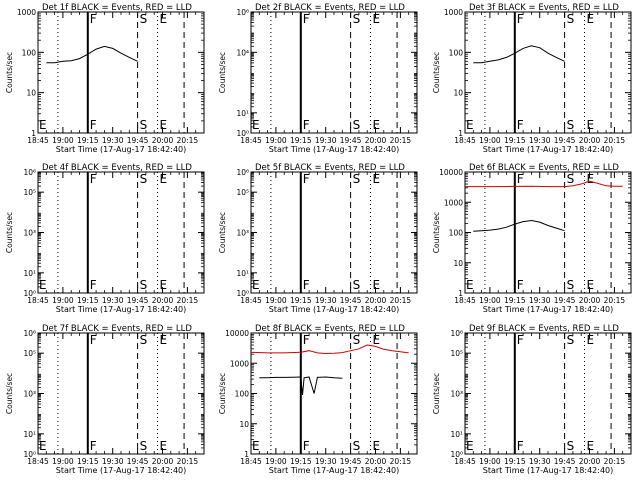 The height and width of the screenshot is (485, 640). What do you see at coordinates (456, 333) in the screenshot?
I see `y-tick-label: 10⁶` at bounding box center [456, 333].